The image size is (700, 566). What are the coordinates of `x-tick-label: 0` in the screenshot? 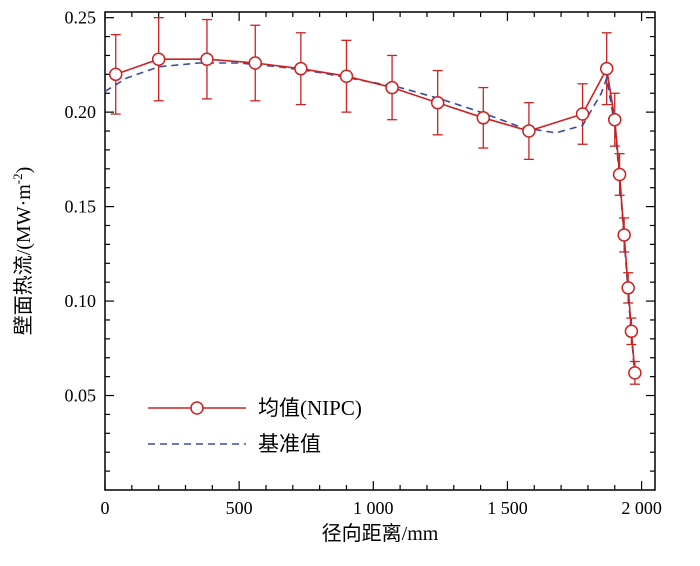 It's located at (105, 508).